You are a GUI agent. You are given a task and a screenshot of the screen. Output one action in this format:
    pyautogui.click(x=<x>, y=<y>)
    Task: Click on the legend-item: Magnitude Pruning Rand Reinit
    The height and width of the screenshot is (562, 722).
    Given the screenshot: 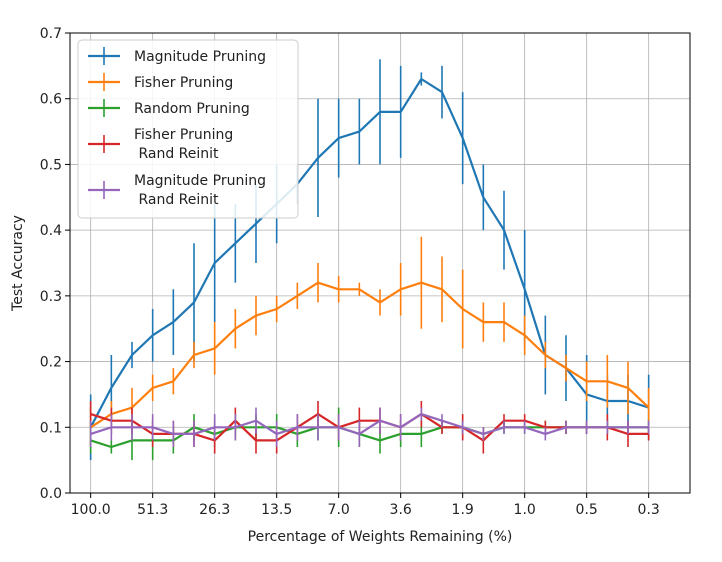 What is the action you would take?
    pyautogui.click(x=177, y=190)
    